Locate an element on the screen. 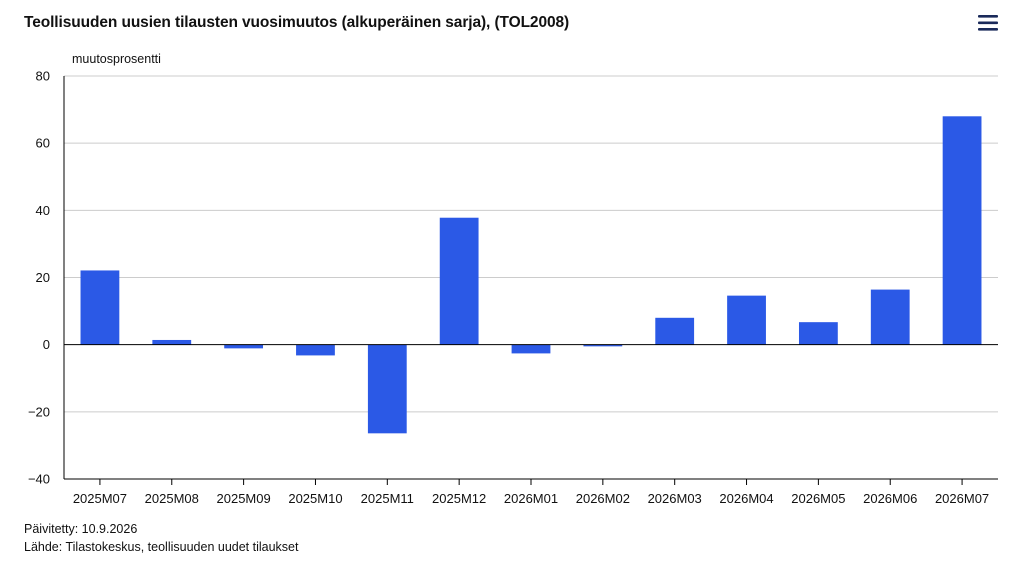 The height and width of the screenshot is (567, 1024). x-tick-label: 2026M06 is located at coordinates (890, 498).